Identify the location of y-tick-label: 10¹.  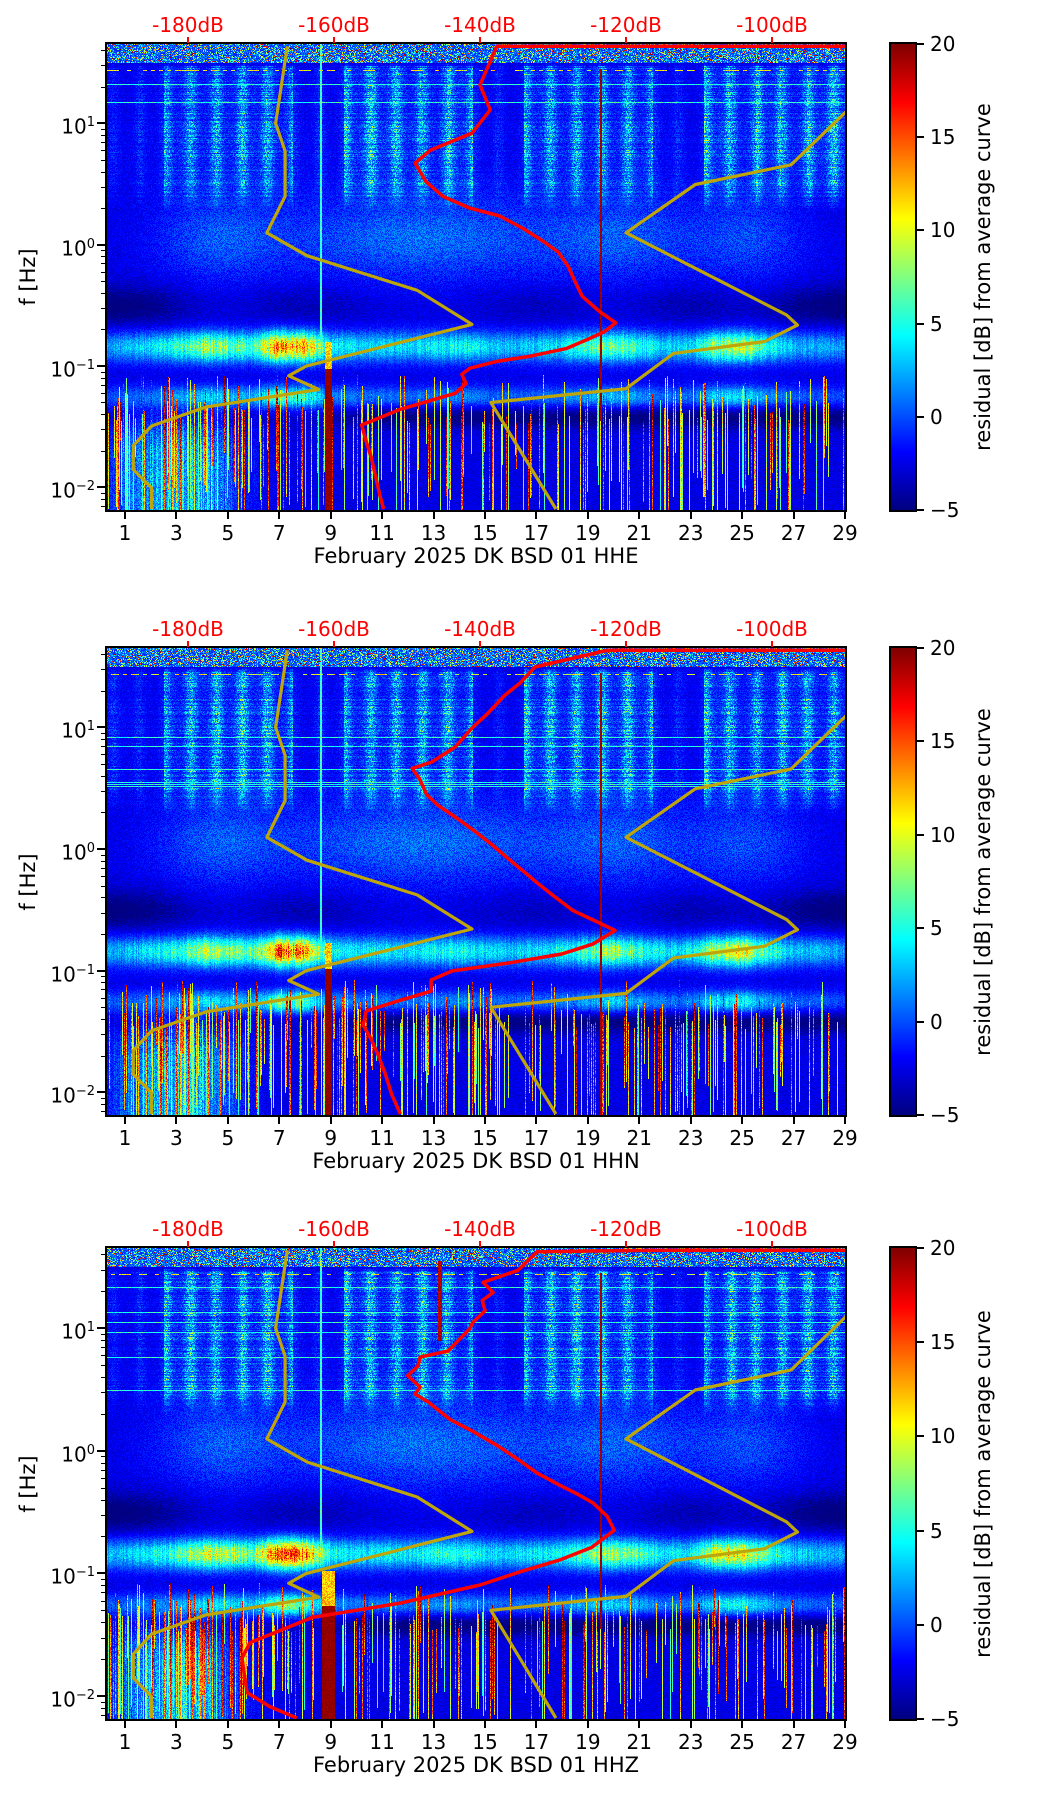
(78, 1331).